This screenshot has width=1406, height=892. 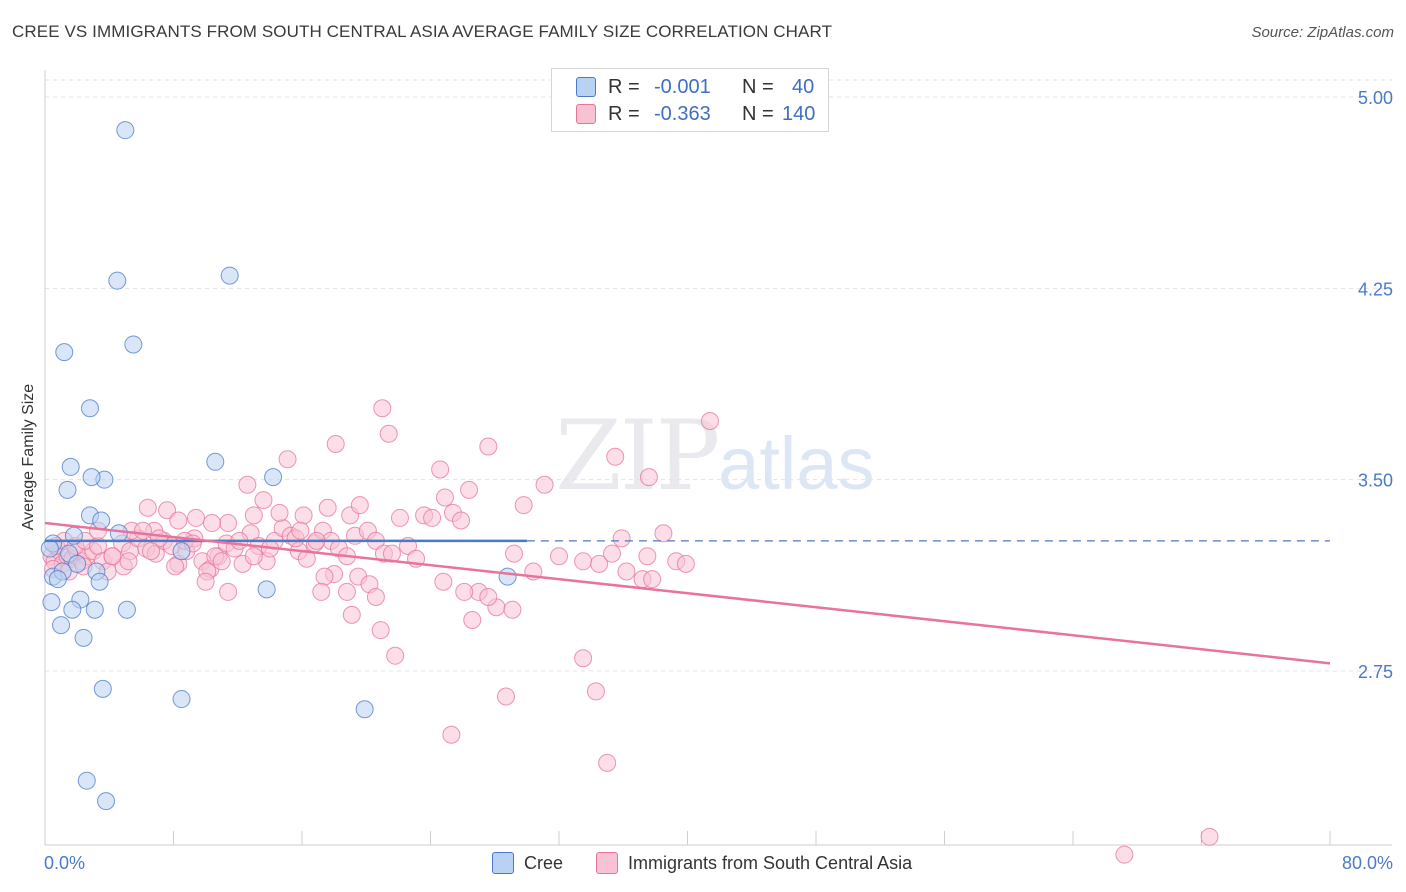 What do you see at coordinates (682, 86) in the screenshot?
I see `r-value: -0.001` at bounding box center [682, 86].